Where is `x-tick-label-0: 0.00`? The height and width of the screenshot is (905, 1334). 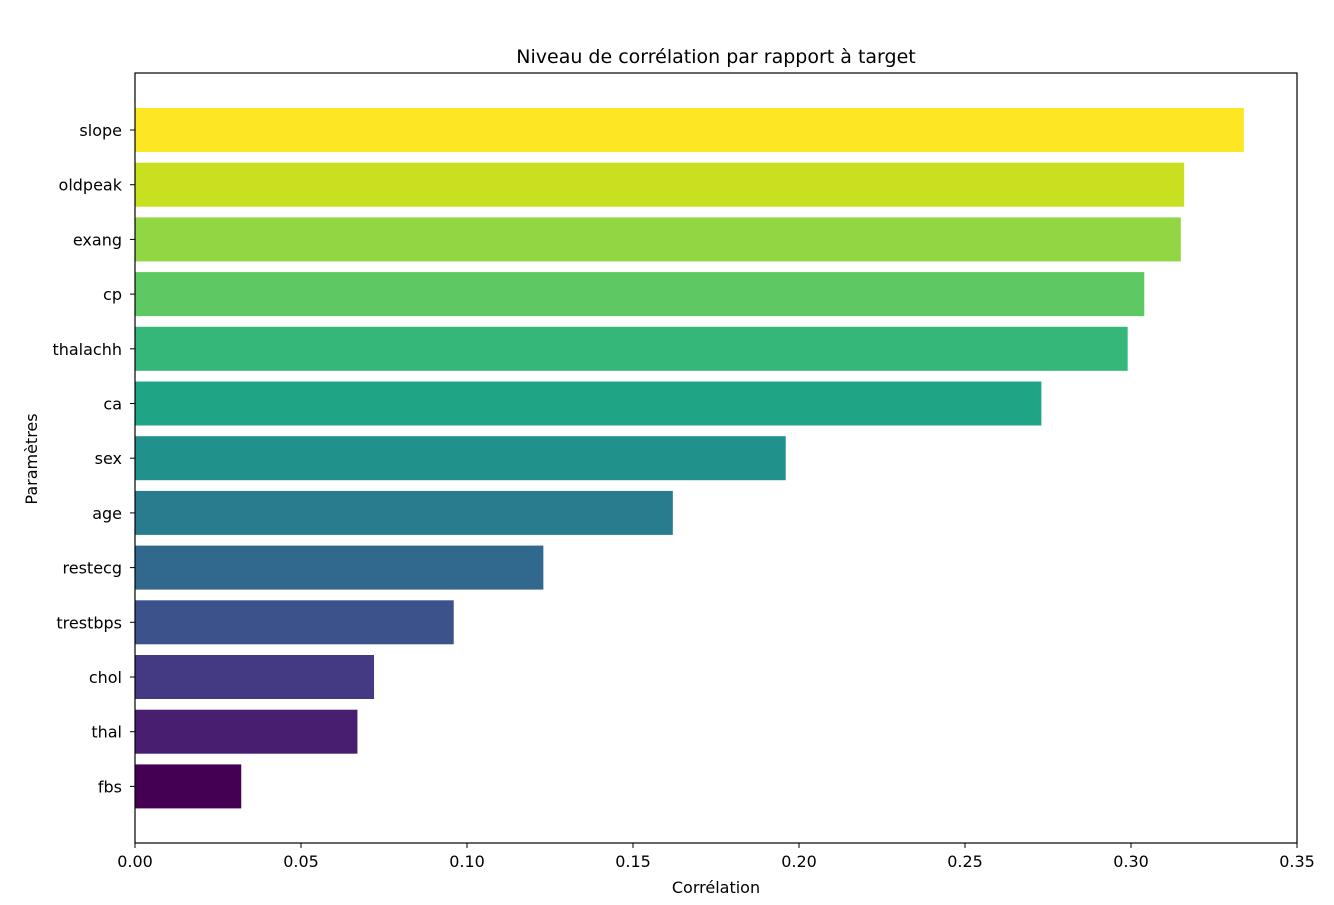 x-tick-label-0: 0.00 is located at coordinates (135, 861).